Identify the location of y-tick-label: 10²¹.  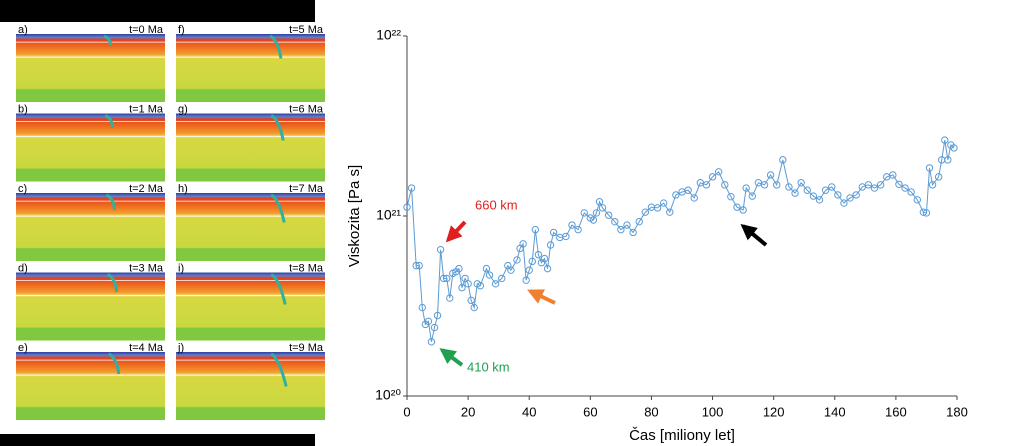
(388, 215).